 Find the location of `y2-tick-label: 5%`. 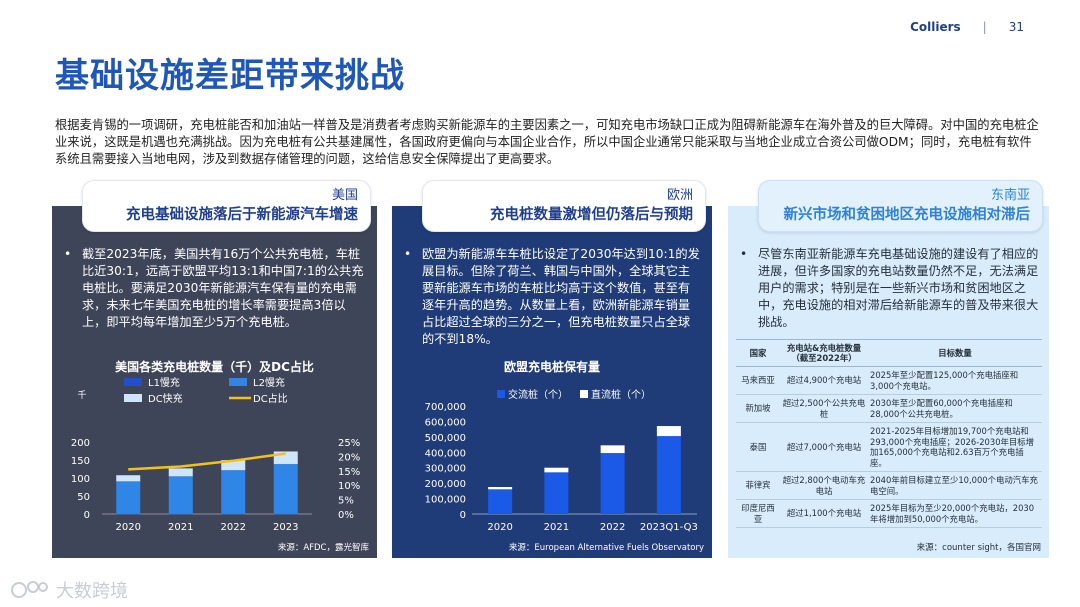

y2-tick-label: 5% is located at coordinates (346, 501).